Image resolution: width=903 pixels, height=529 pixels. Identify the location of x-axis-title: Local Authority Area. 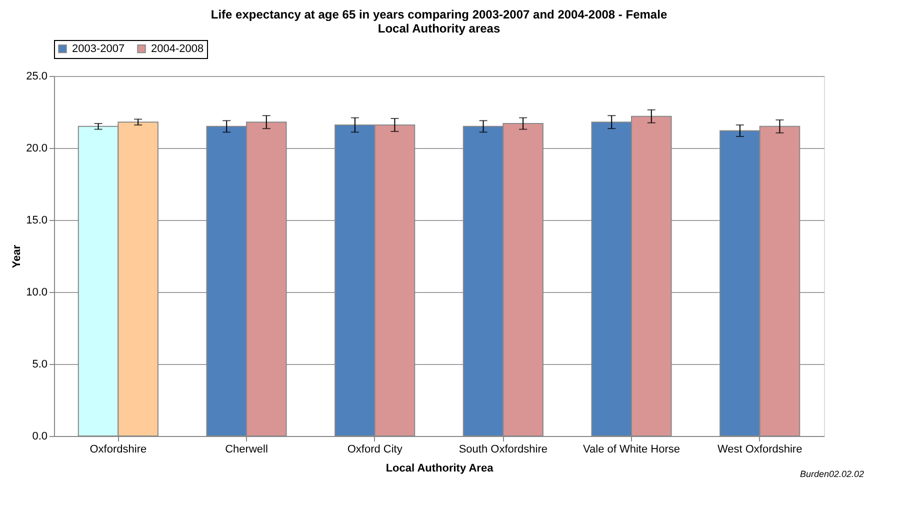
(440, 468).